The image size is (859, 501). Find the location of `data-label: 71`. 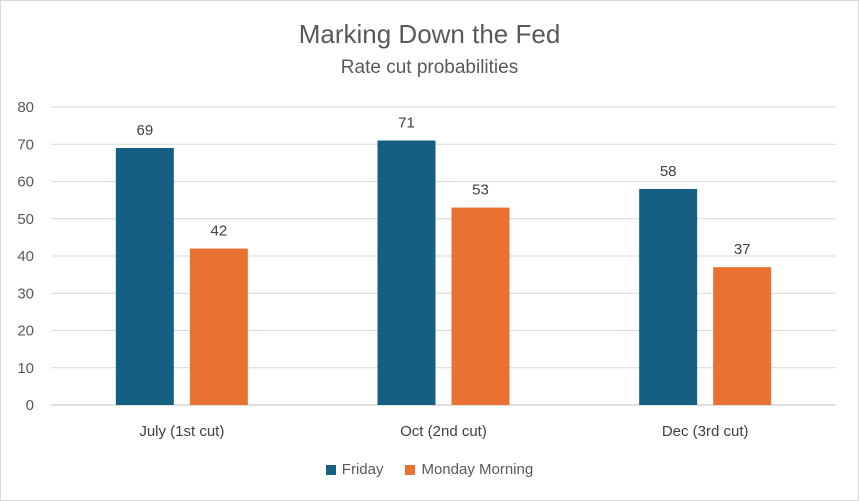

data-label: 71 is located at coordinates (406, 123).